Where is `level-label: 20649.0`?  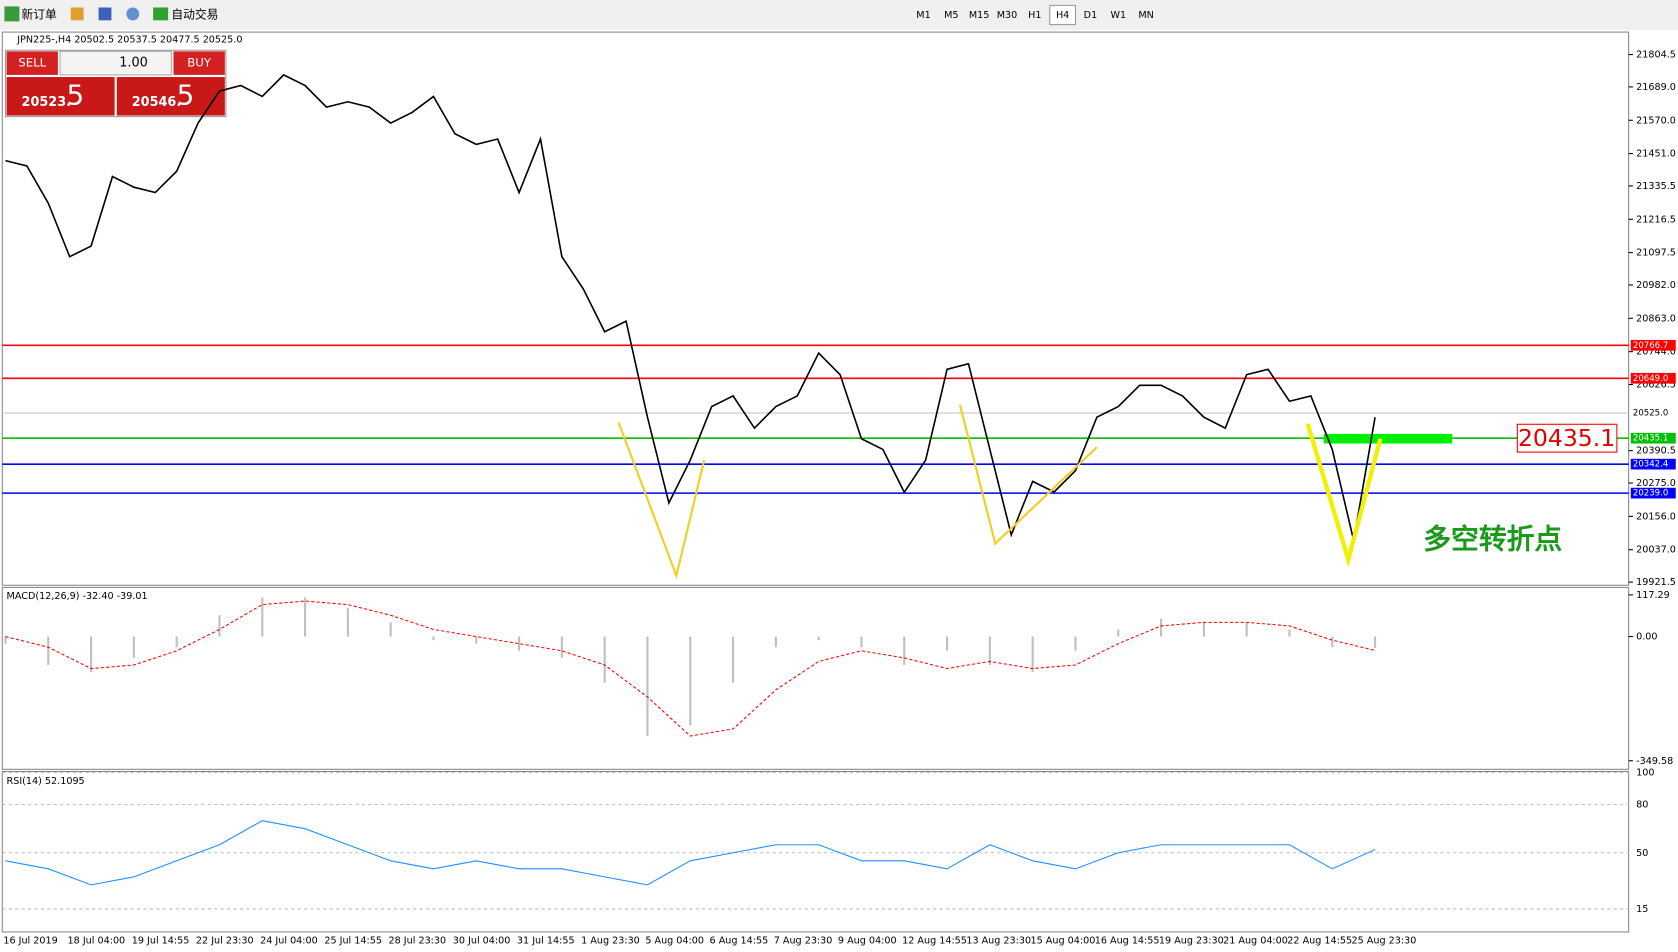 level-label: 20649.0 is located at coordinates (1650, 379).